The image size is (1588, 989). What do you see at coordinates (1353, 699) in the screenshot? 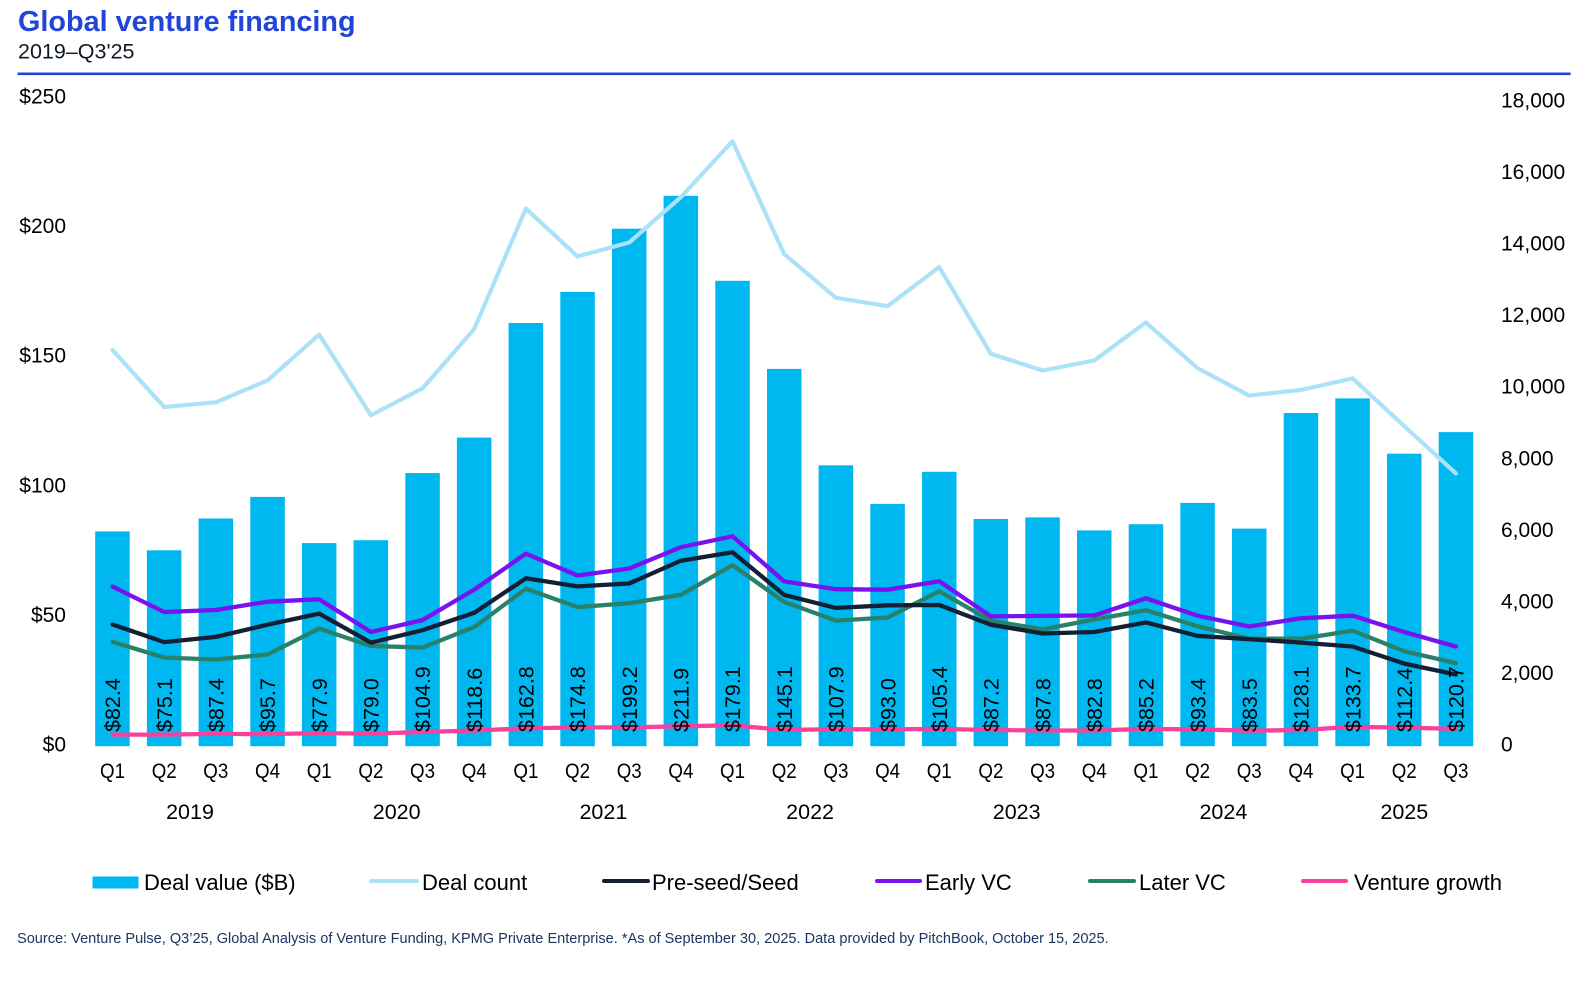
I see `svg-text: $133.7` at bounding box center [1353, 699].